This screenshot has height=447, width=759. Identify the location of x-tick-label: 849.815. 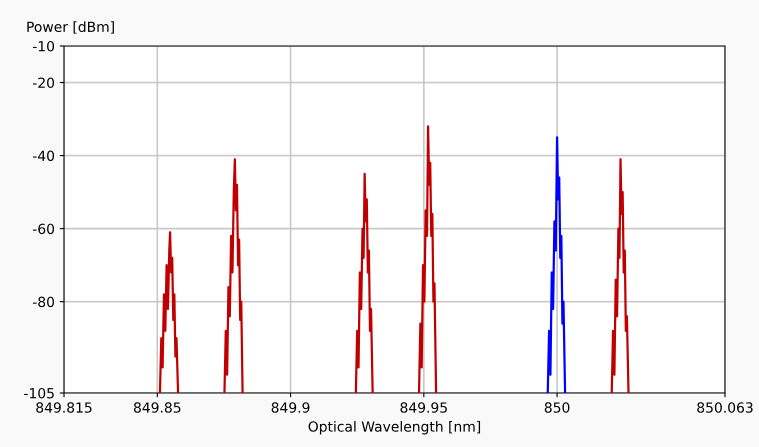
(64, 407).